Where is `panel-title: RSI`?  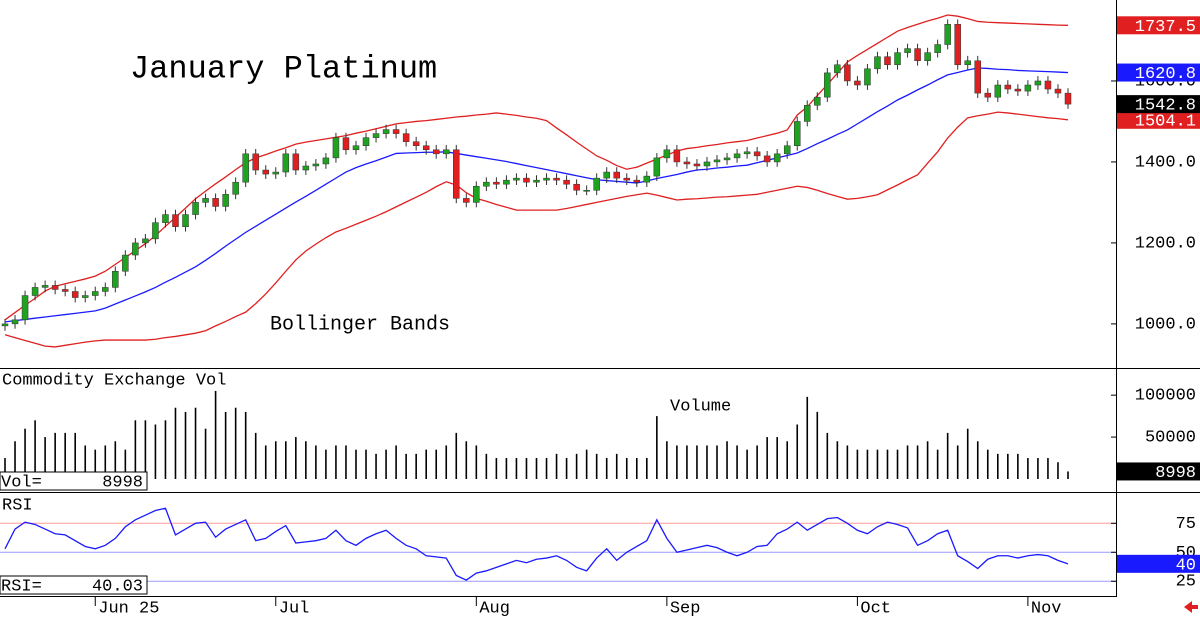
panel-title: RSI is located at coordinates (17, 505).